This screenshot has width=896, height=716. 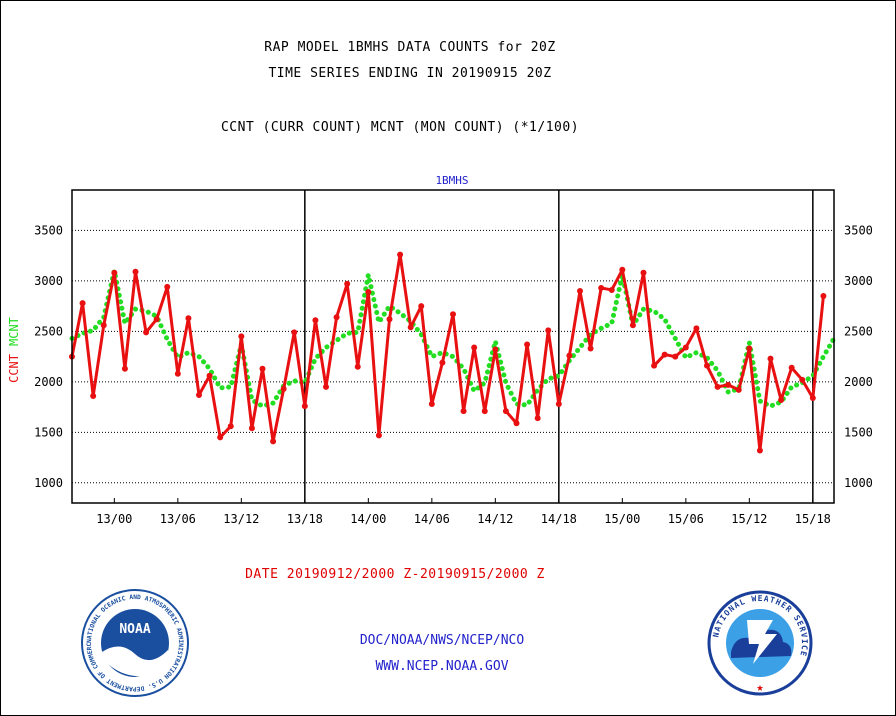 What do you see at coordinates (749, 519) in the screenshot?
I see `xtick-label: 15/12` at bounding box center [749, 519].